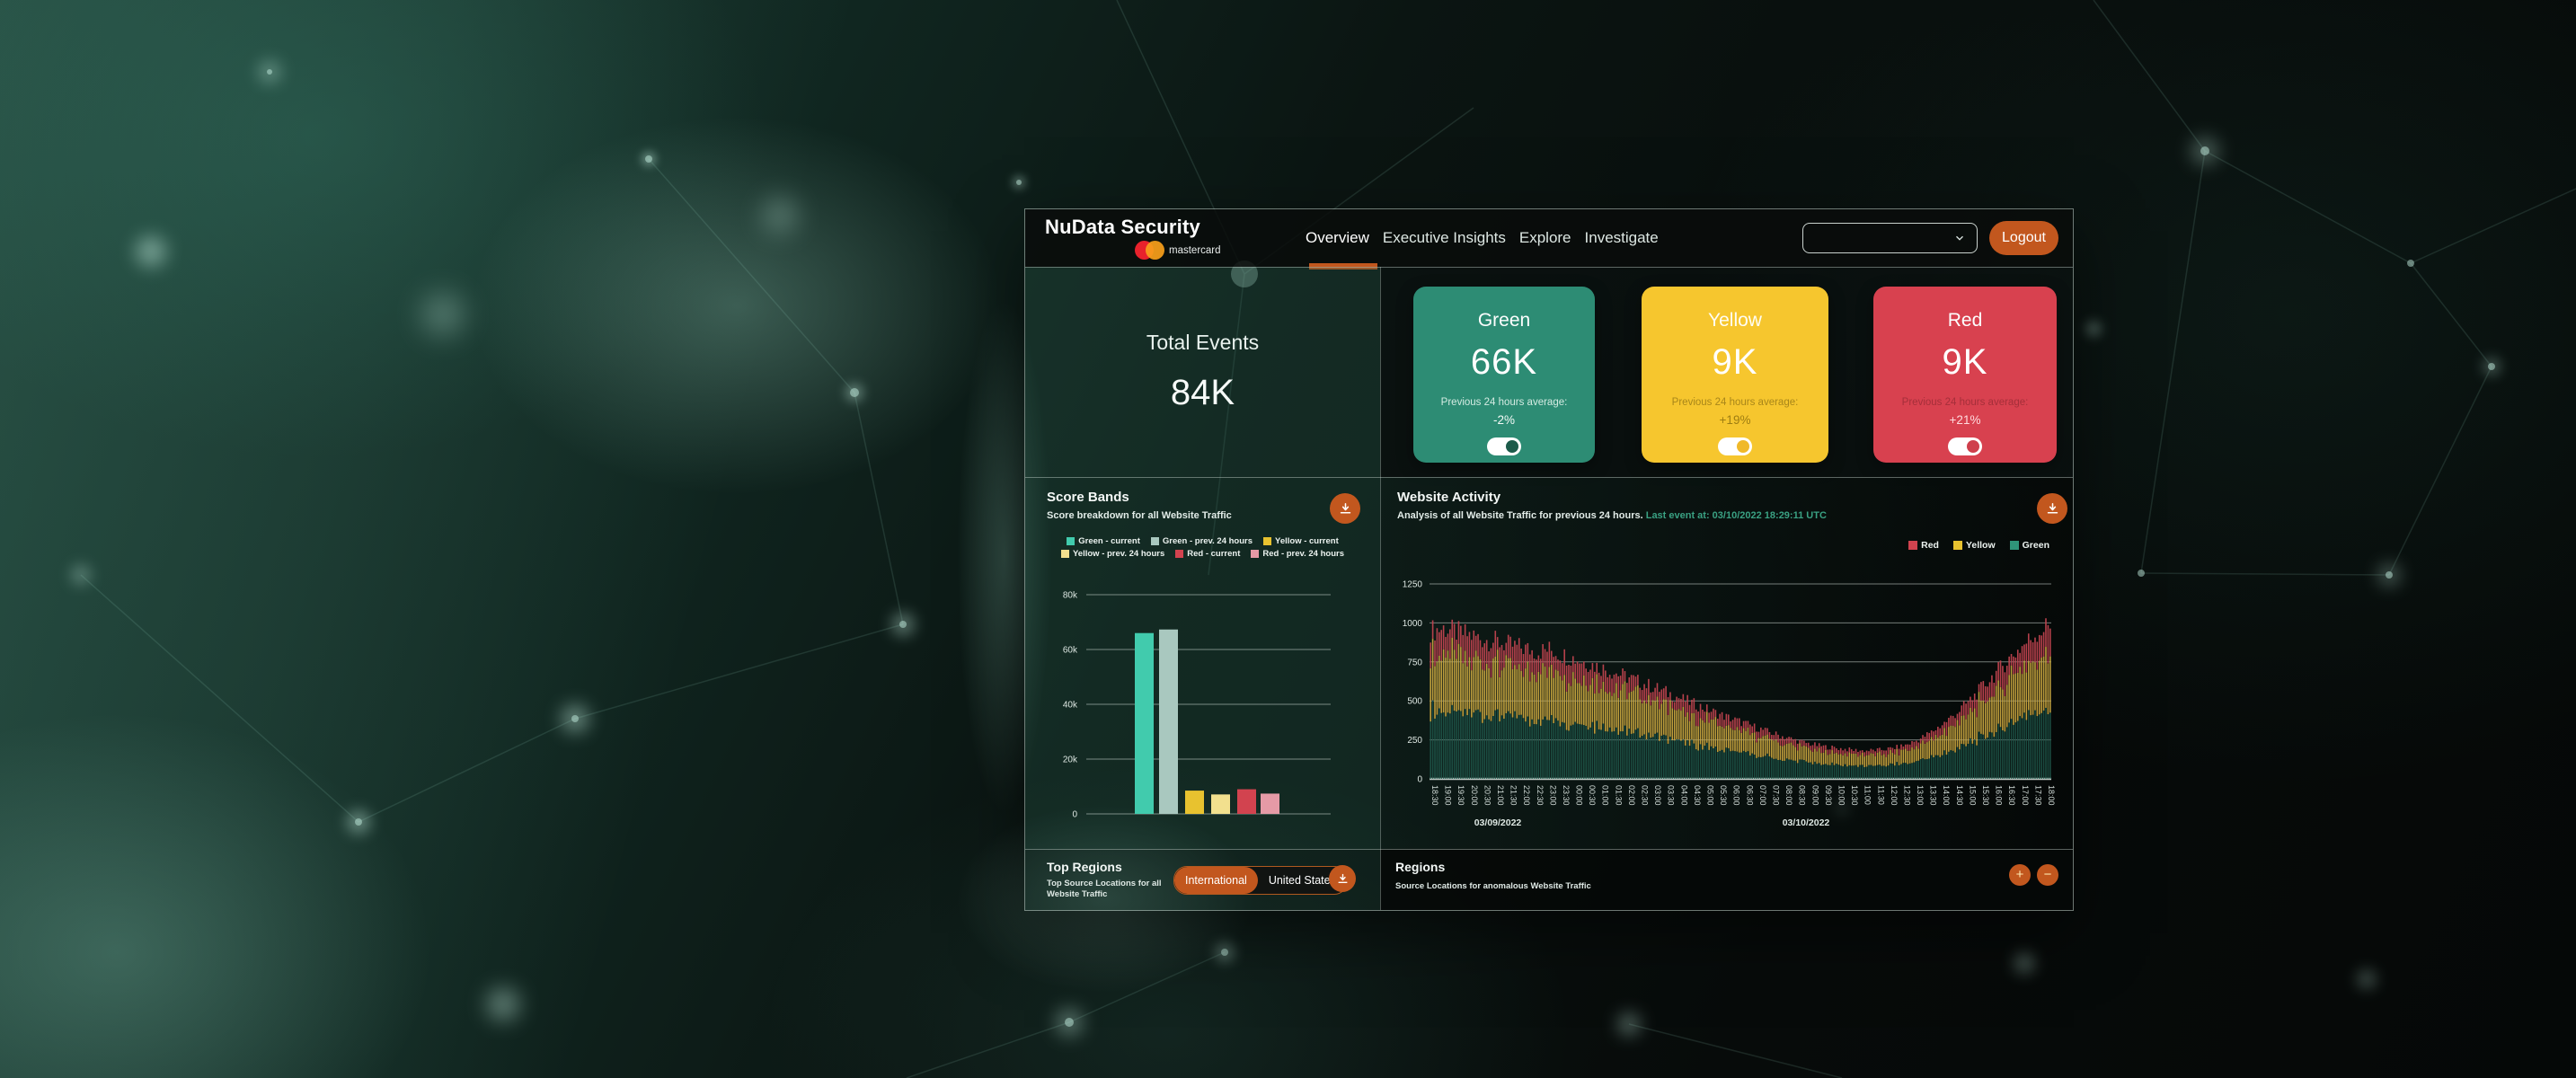 This screenshot has height=1078, width=2576. What do you see at coordinates (1974, 545) in the screenshot?
I see `legend-item: Yellow` at bounding box center [1974, 545].